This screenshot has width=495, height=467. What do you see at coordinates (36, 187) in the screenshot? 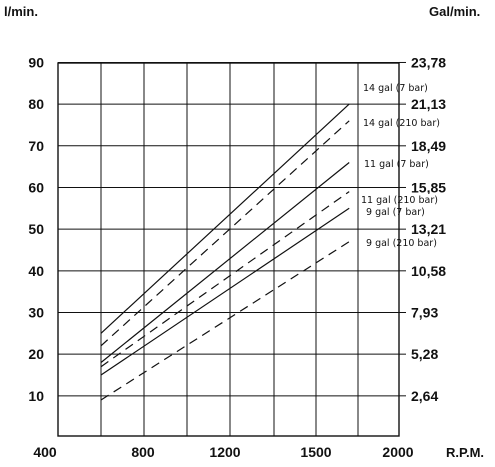
I see `y-tick-label: 60` at bounding box center [36, 187].